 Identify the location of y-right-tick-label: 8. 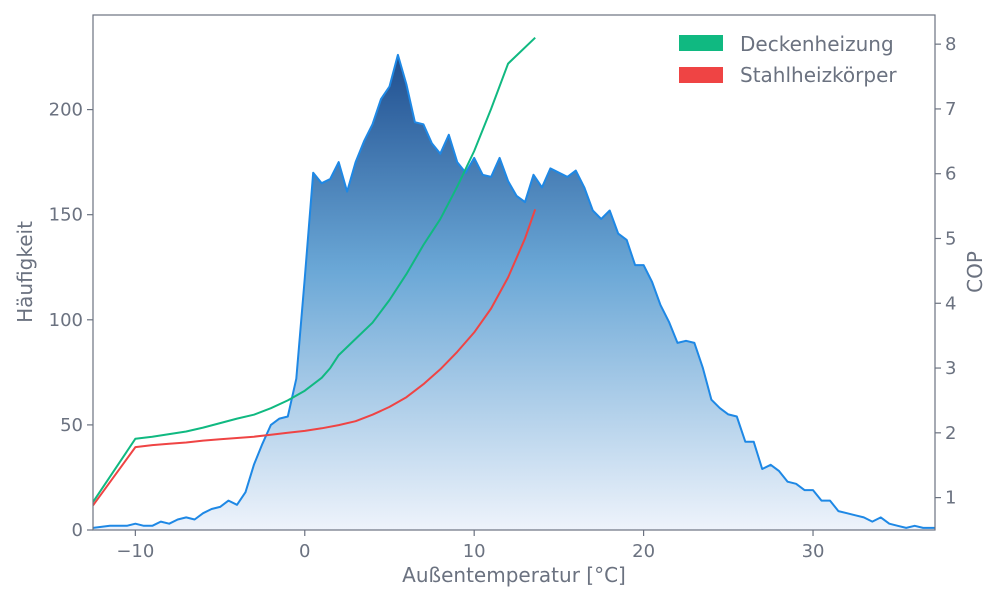
(950, 44).